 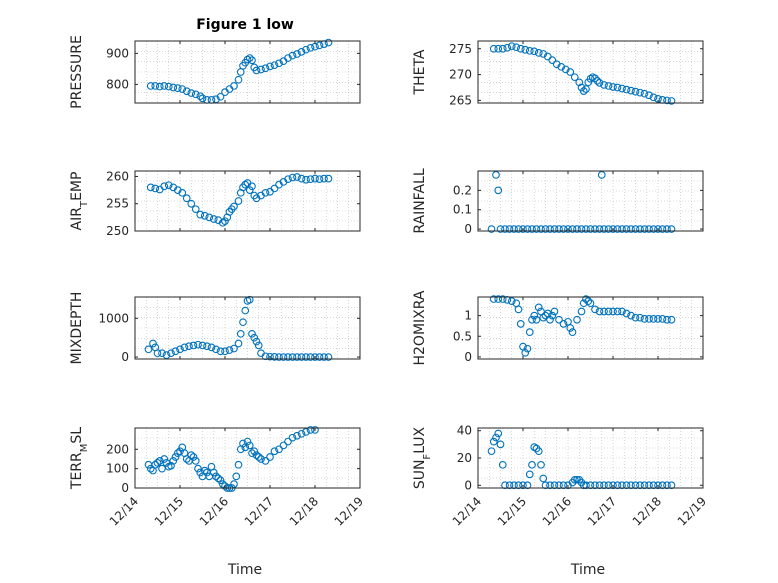 I want to click on x-tick-label: 12/14, so click(x=467, y=511).